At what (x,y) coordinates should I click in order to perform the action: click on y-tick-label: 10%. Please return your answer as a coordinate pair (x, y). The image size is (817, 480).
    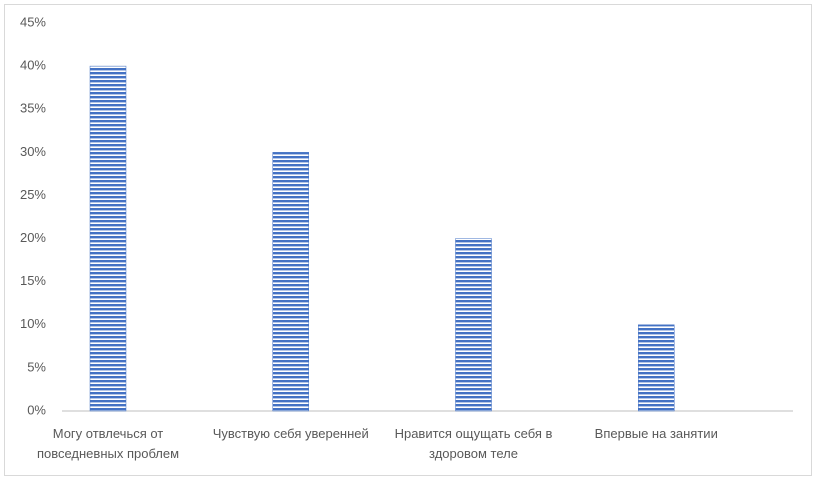
    Looking at the image, I should click on (33, 323).